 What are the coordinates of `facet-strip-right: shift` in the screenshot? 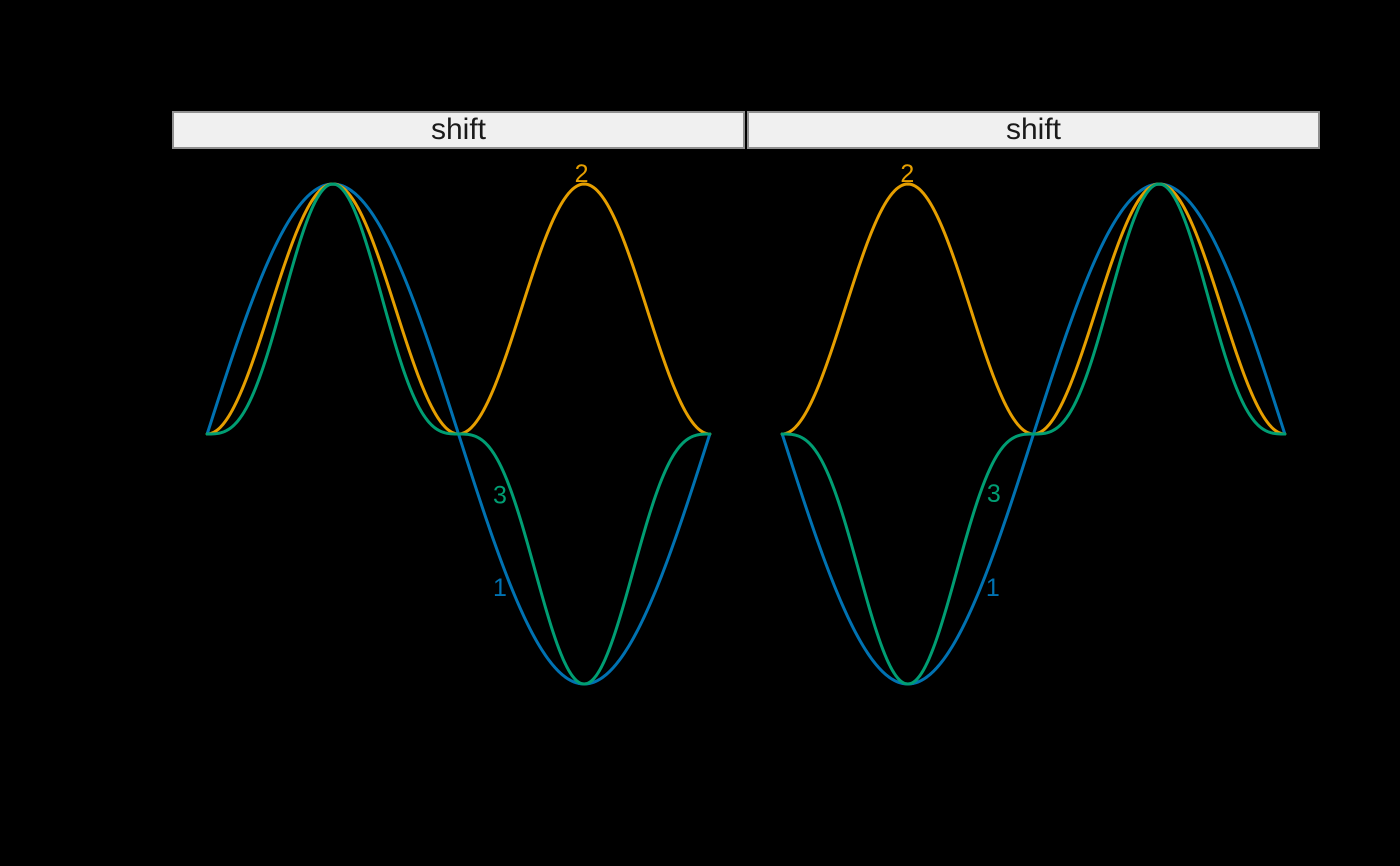 It's located at (1033, 130).